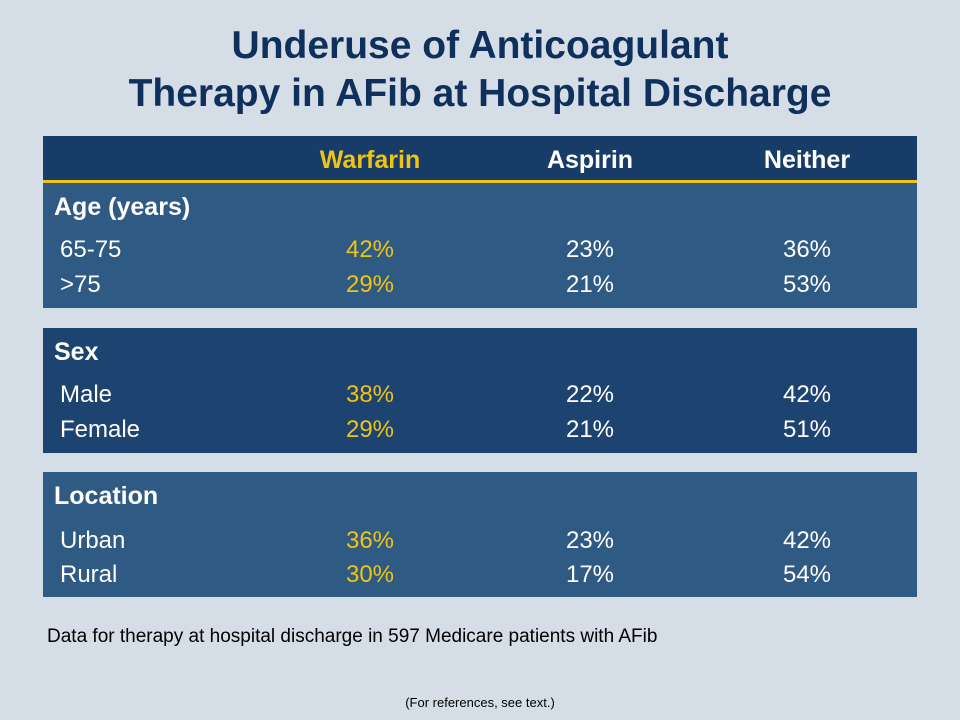  What do you see at coordinates (91, 249) in the screenshot?
I see `row-label: 65-75` at bounding box center [91, 249].